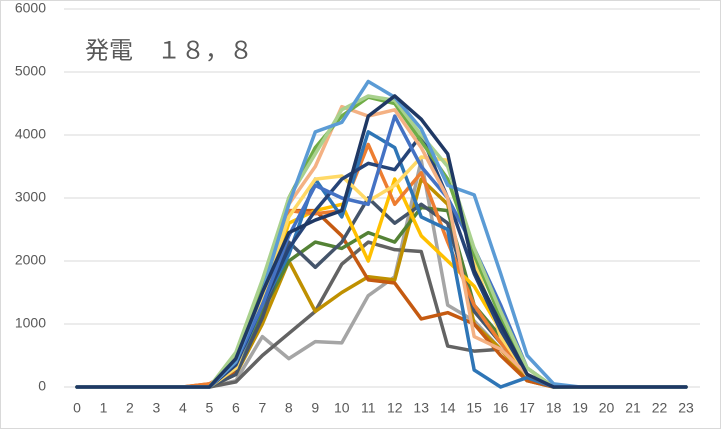 Image resolution: width=721 pixels, height=429 pixels. What do you see at coordinates (157, 408) in the screenshot?
I see `x-tick-label: 3` at bounding box center [157, 408].